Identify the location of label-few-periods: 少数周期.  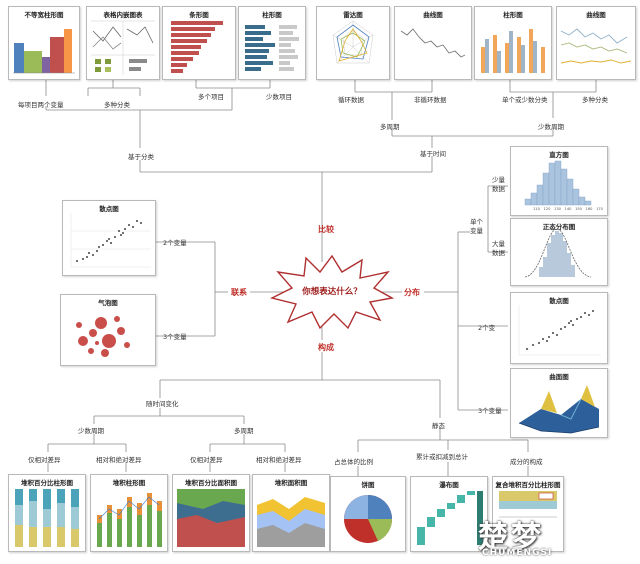
(551, 127).